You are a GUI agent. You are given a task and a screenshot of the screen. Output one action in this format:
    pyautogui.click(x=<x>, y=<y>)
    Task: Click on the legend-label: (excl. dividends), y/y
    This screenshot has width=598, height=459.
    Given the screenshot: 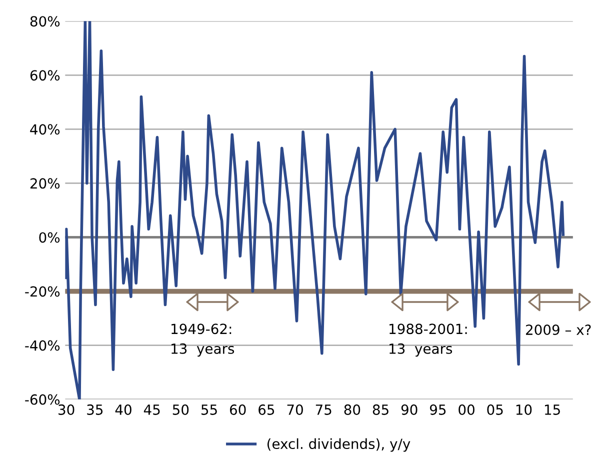 What is the action you would take?
    pyautogui.click(x=338, y=445)
    